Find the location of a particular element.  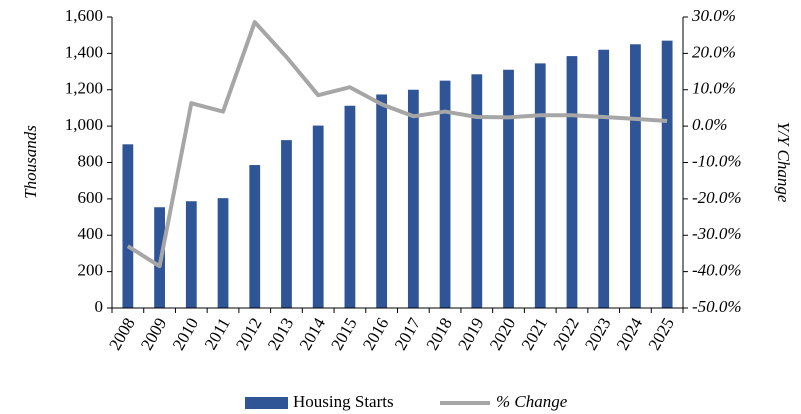

y2-tick-label: -30.0% is located at coordinates (717, 233).